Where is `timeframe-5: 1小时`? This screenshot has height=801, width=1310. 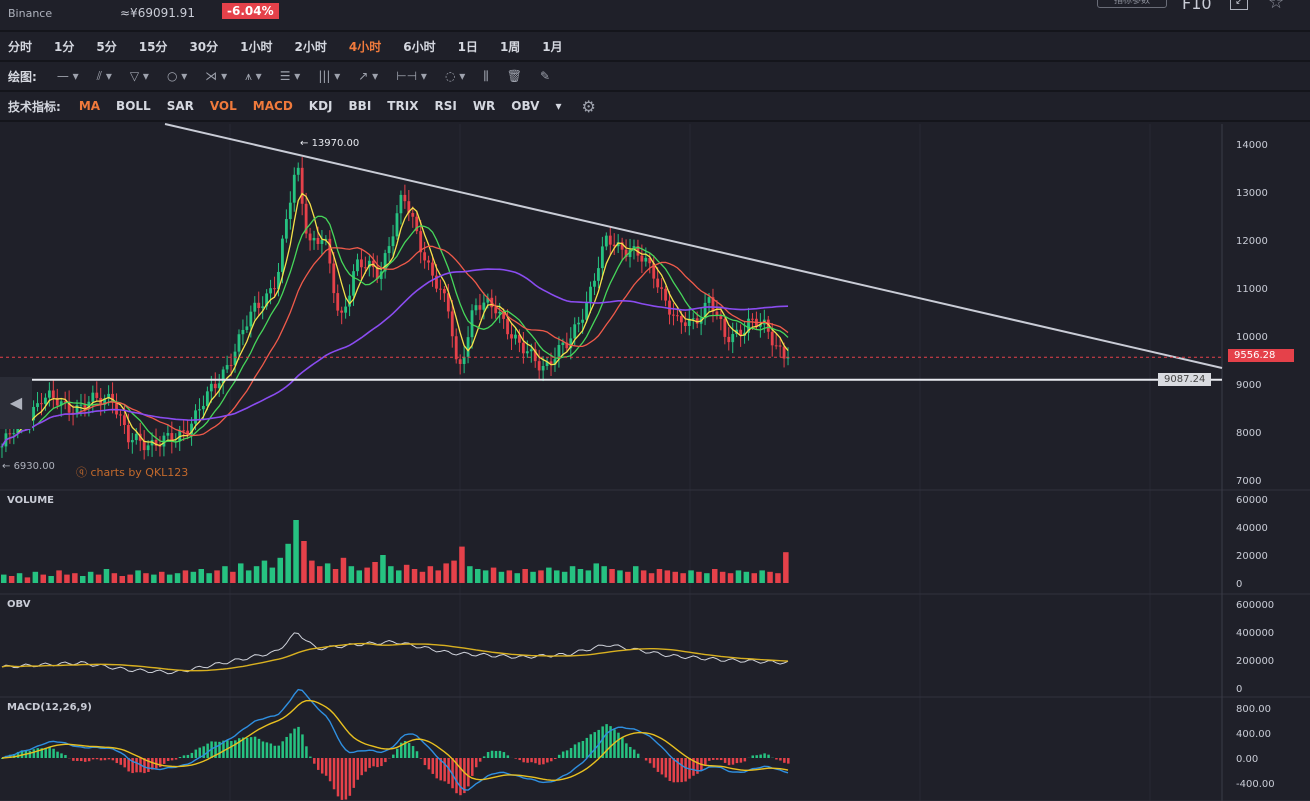
timeframe-5: 1小时 is located at coordinates (256, 46).